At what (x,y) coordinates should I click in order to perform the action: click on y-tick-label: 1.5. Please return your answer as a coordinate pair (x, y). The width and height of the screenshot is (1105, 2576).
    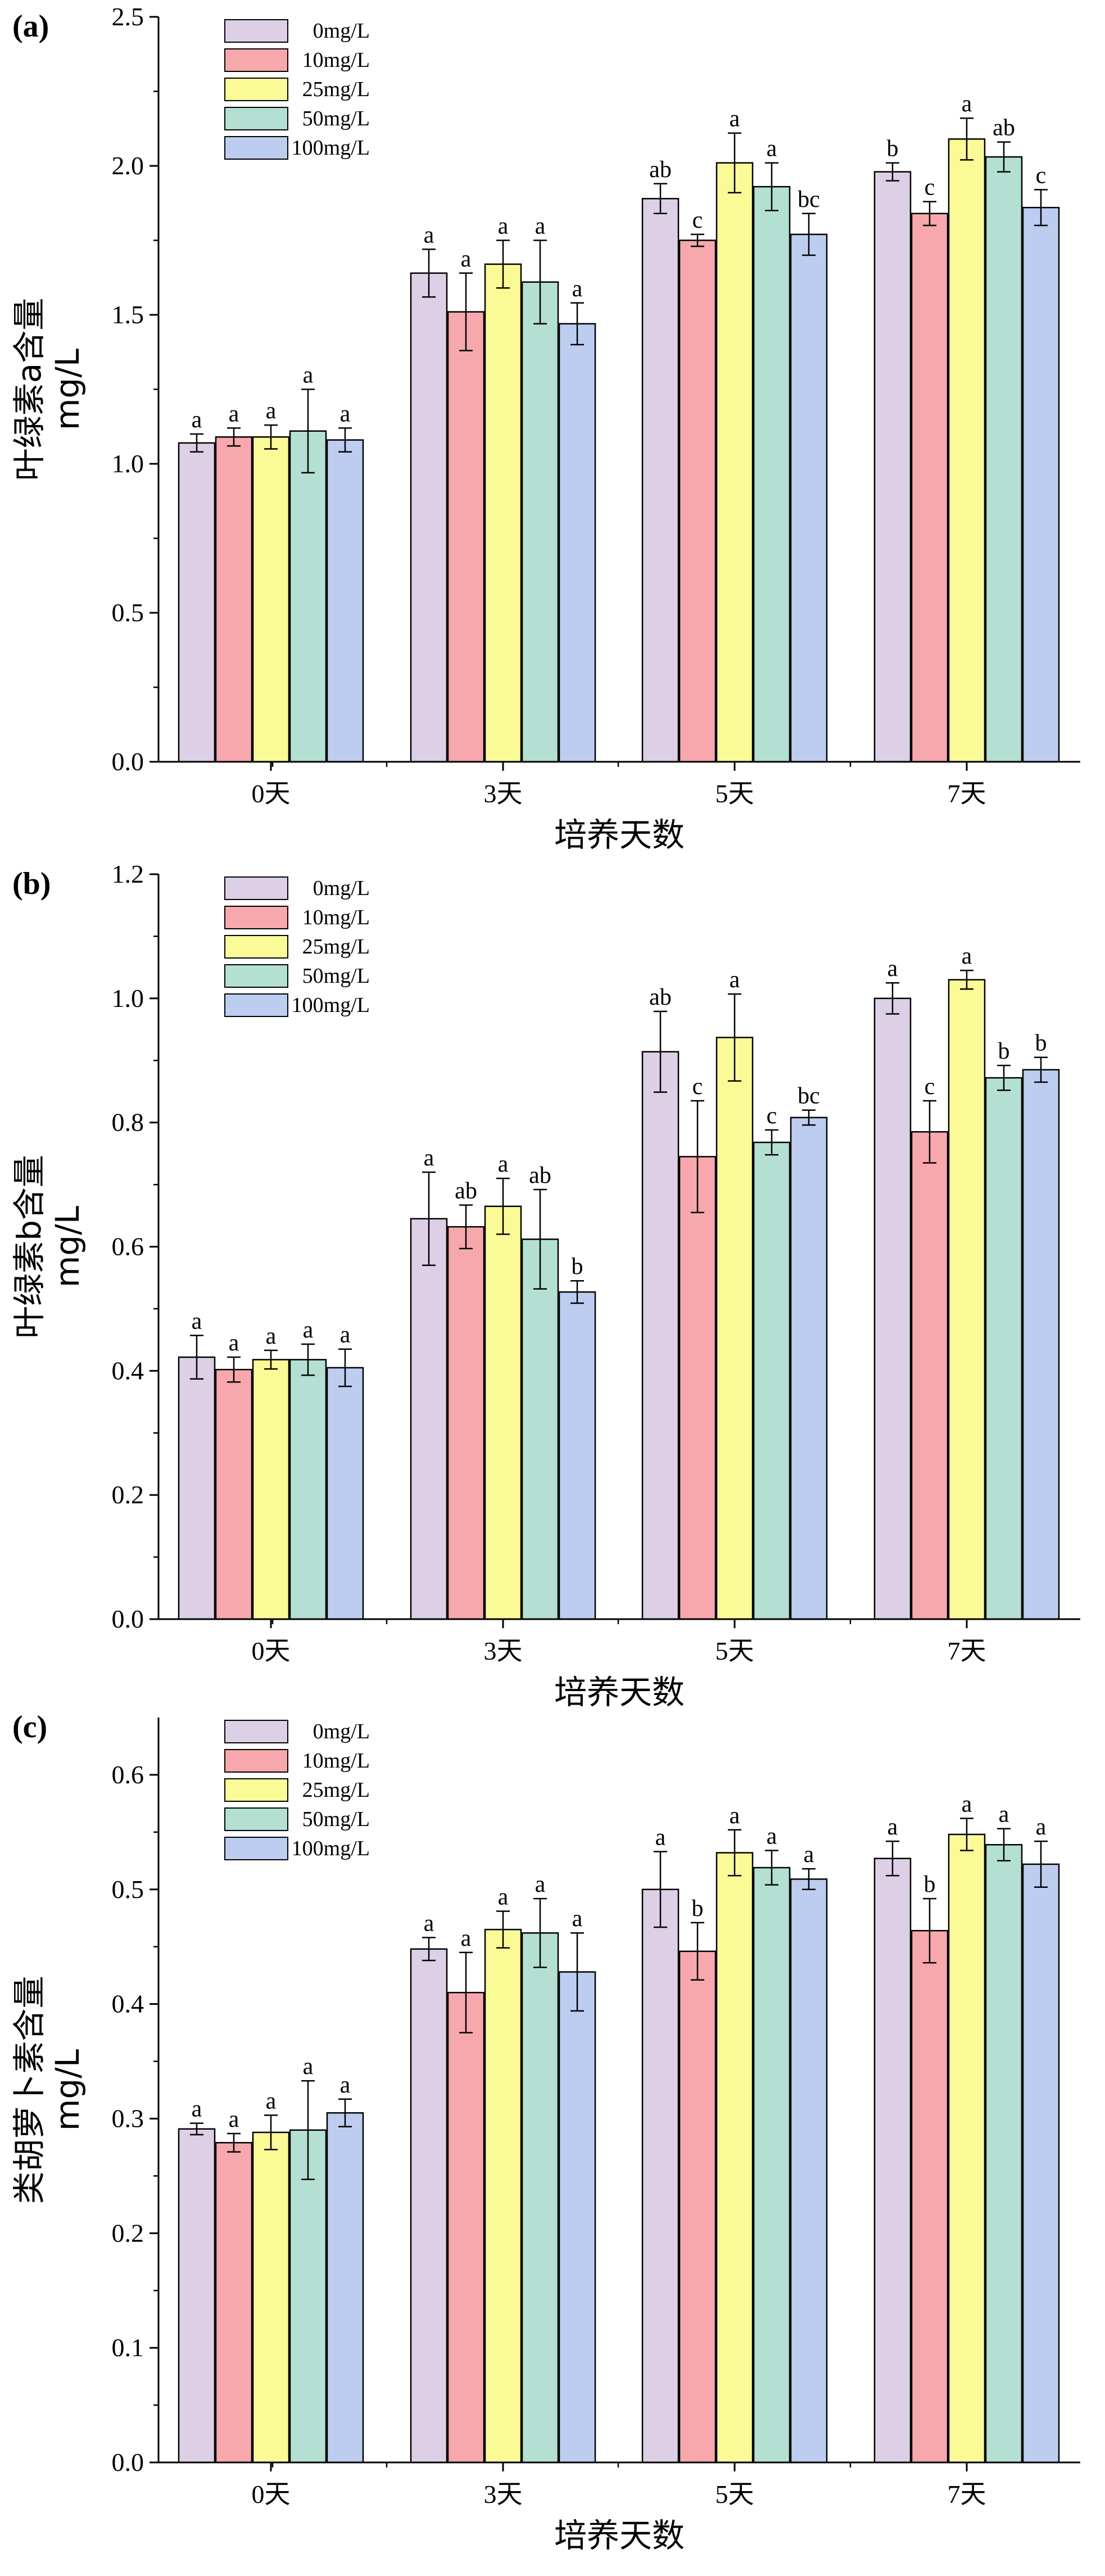
    Looking at the image, I should click on (128, 314).